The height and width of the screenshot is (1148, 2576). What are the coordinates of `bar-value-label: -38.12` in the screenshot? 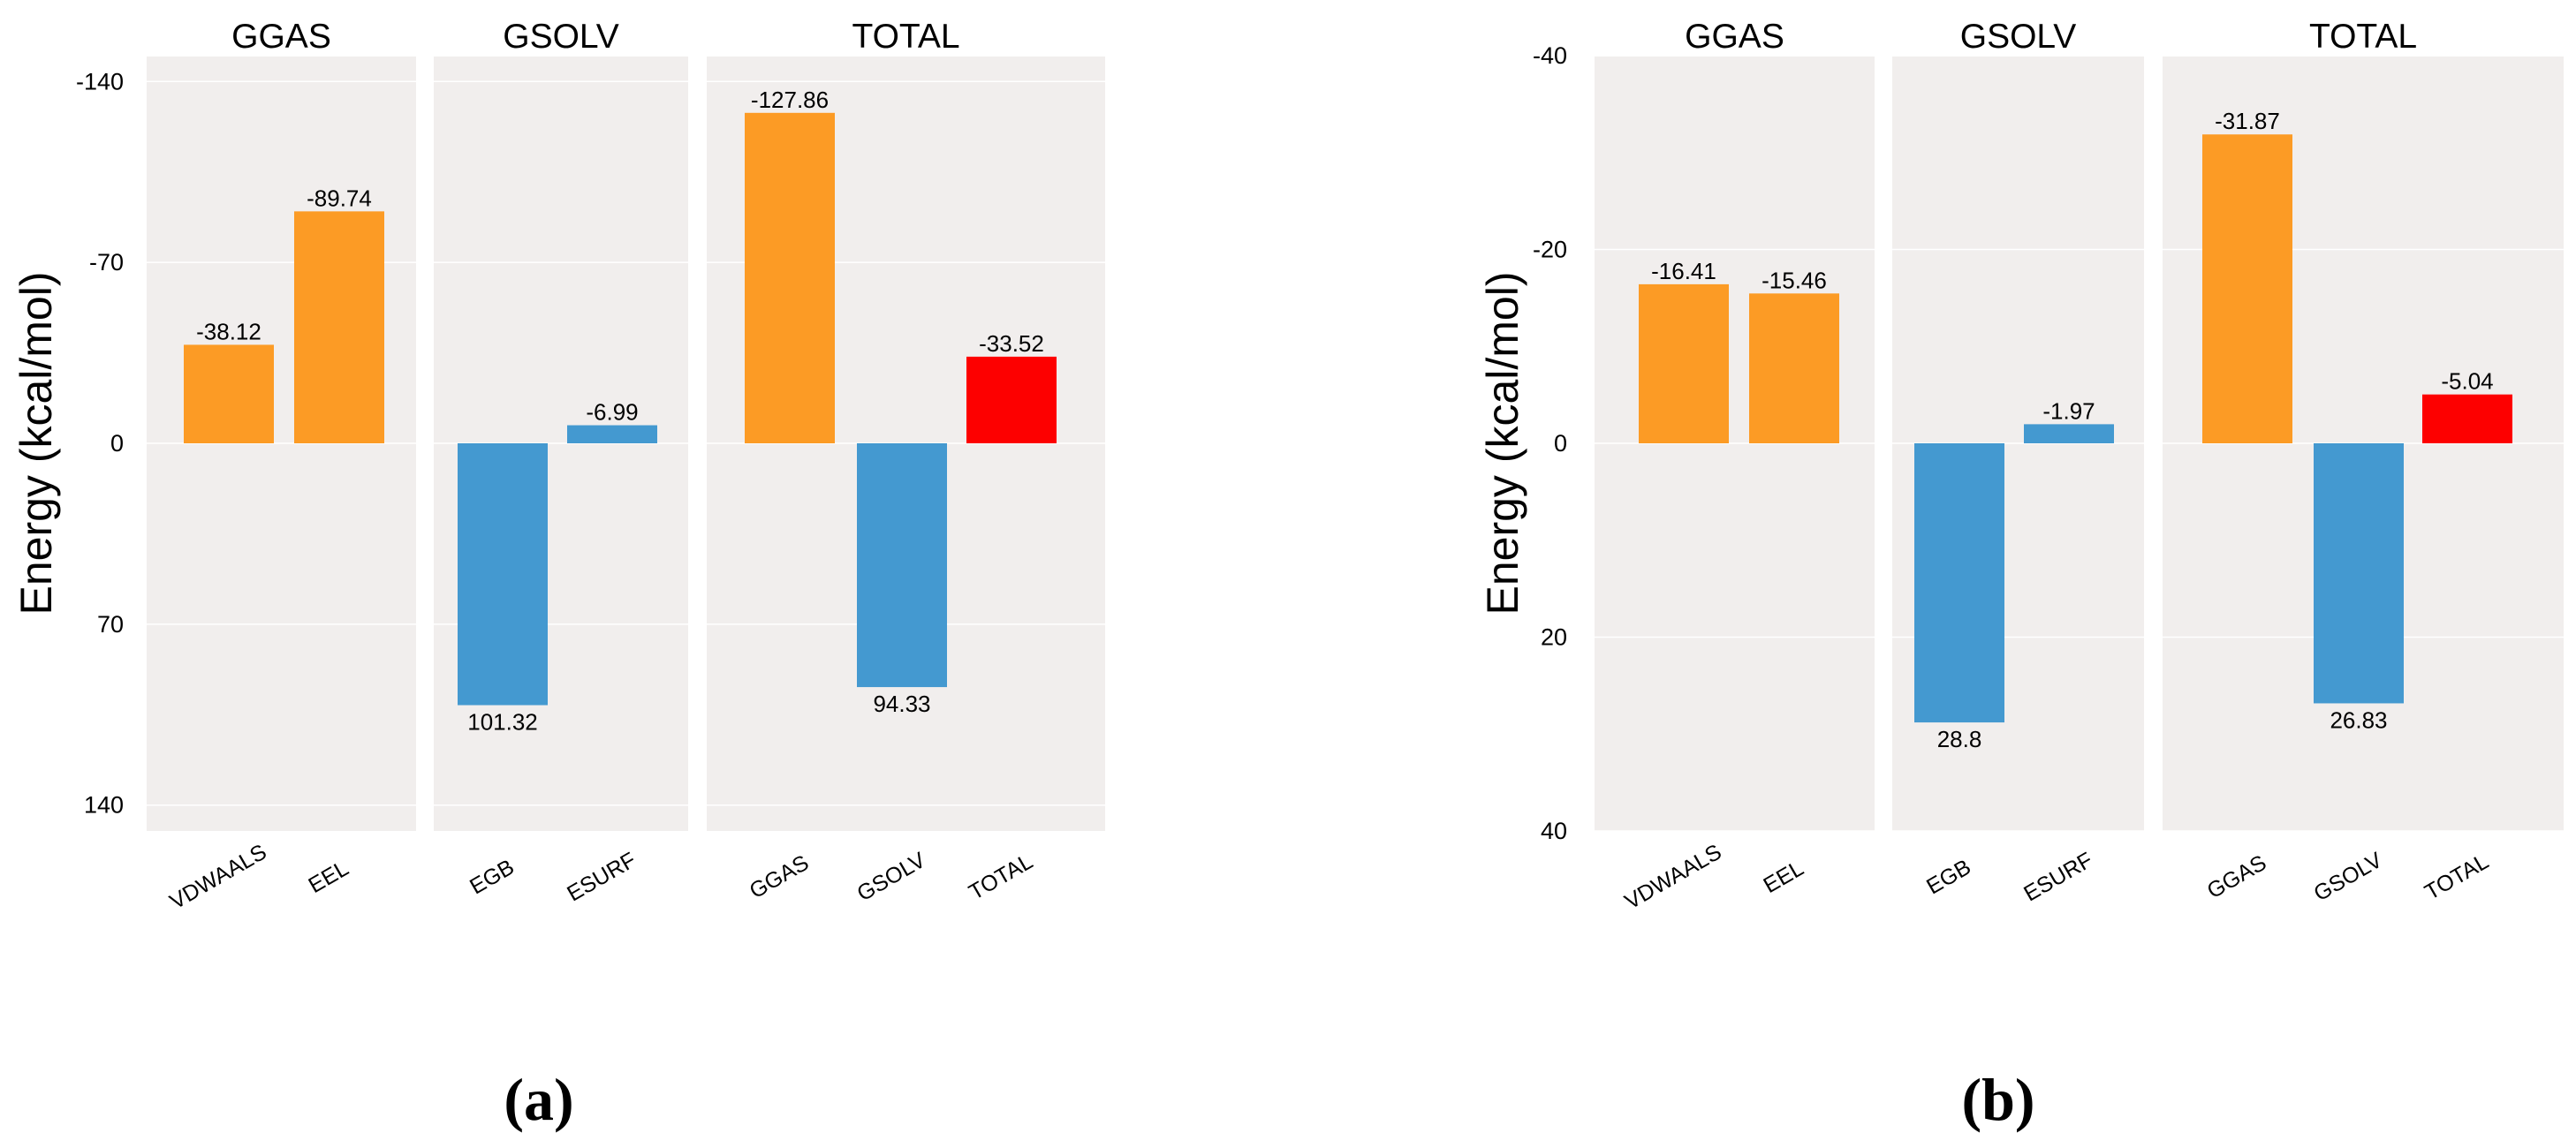 It's located at (228, 331).